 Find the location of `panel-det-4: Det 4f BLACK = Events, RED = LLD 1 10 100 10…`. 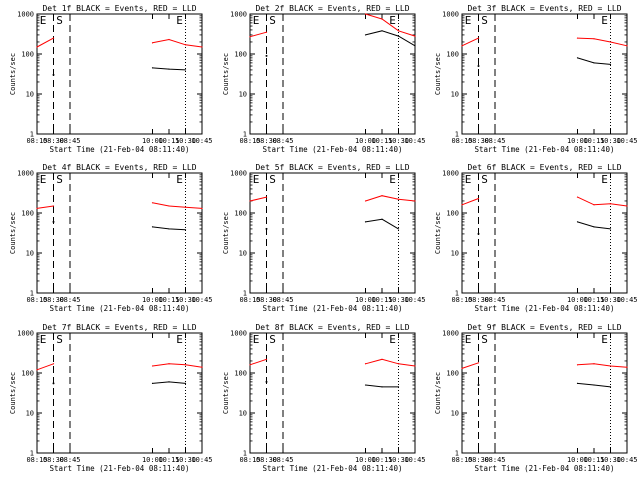

panel-det-4: Det 4f BLACK = Events, RED = LLD 1 10 100 10… is located at coordinates (111, 238).